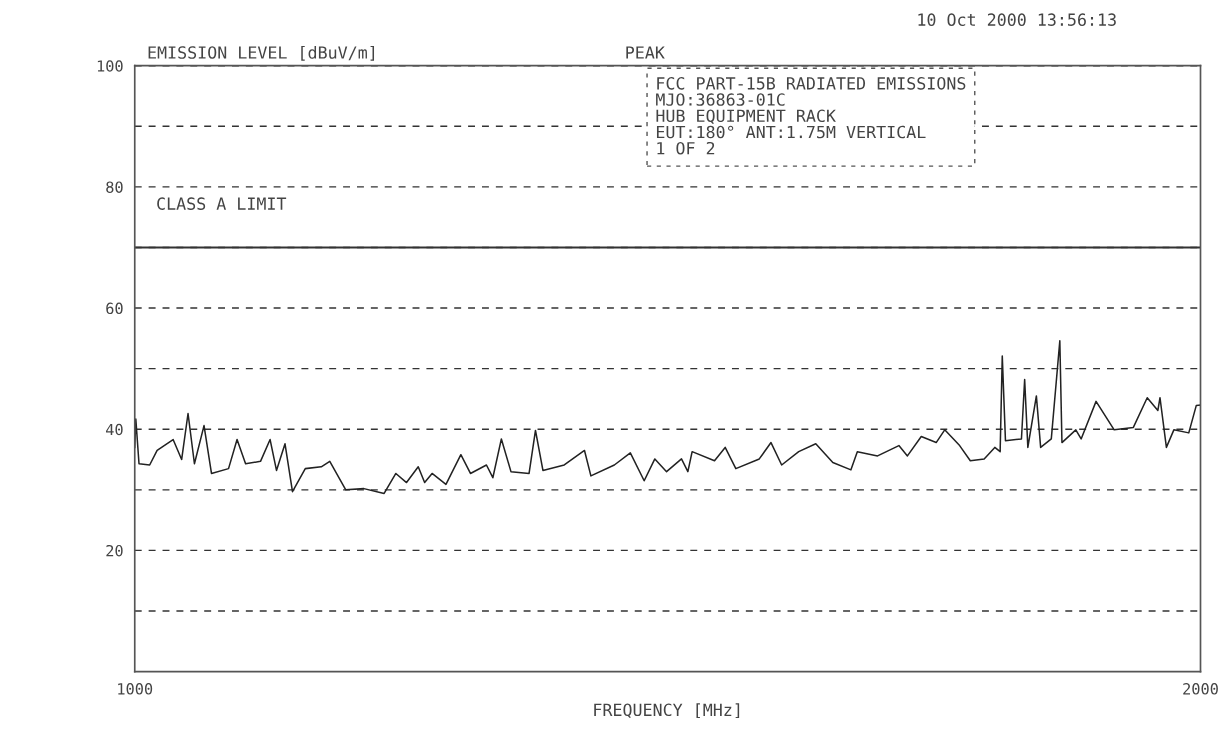  Describe the element at coordinates (811, 116) in the screenshot. I see `annotation: FCC PART-15B RADIATED EMISSIONS MJO:36863-01C HUB EQUIPMENT RACK EUT:180° ANT:1.75M VERTICAL 1 OF 2` at that location.